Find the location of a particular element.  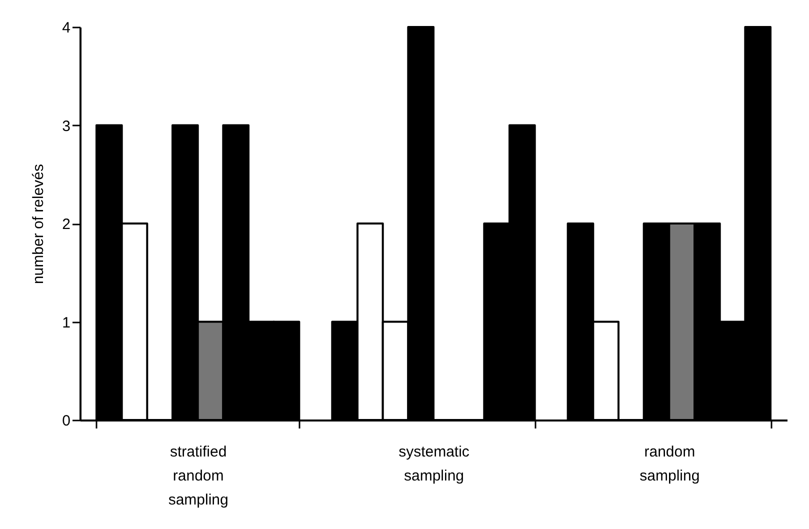

y-tick-label: 0 is located at coordinates (66, 421).